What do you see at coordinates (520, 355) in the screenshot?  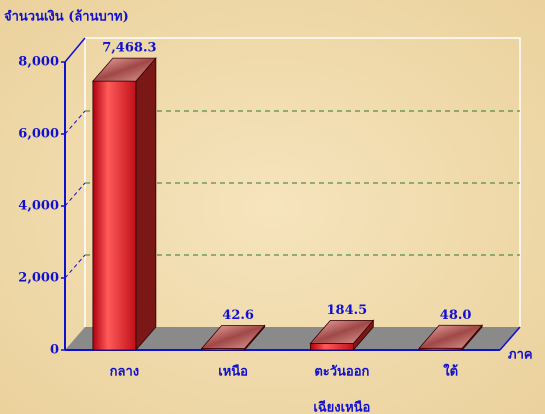 I see `x-axis-title: ภาค` at bounding box center [520, 355].